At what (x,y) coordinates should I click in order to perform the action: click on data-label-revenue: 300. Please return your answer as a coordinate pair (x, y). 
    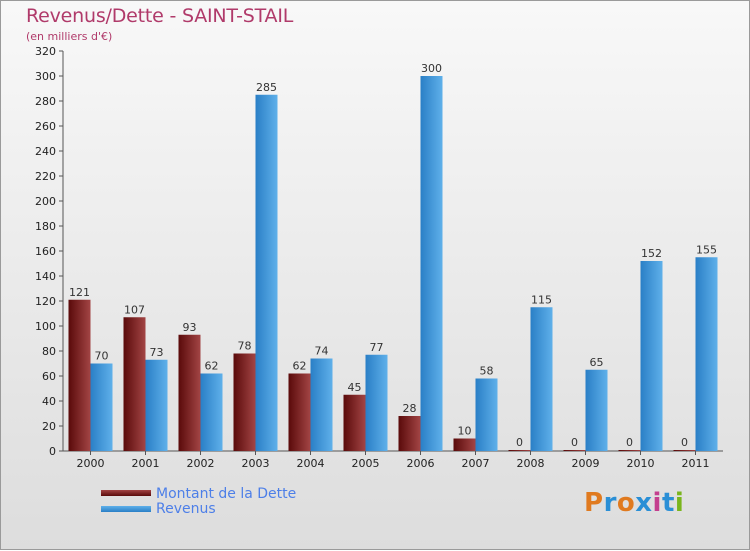
    Looking at the image, I should click on (431, 68).